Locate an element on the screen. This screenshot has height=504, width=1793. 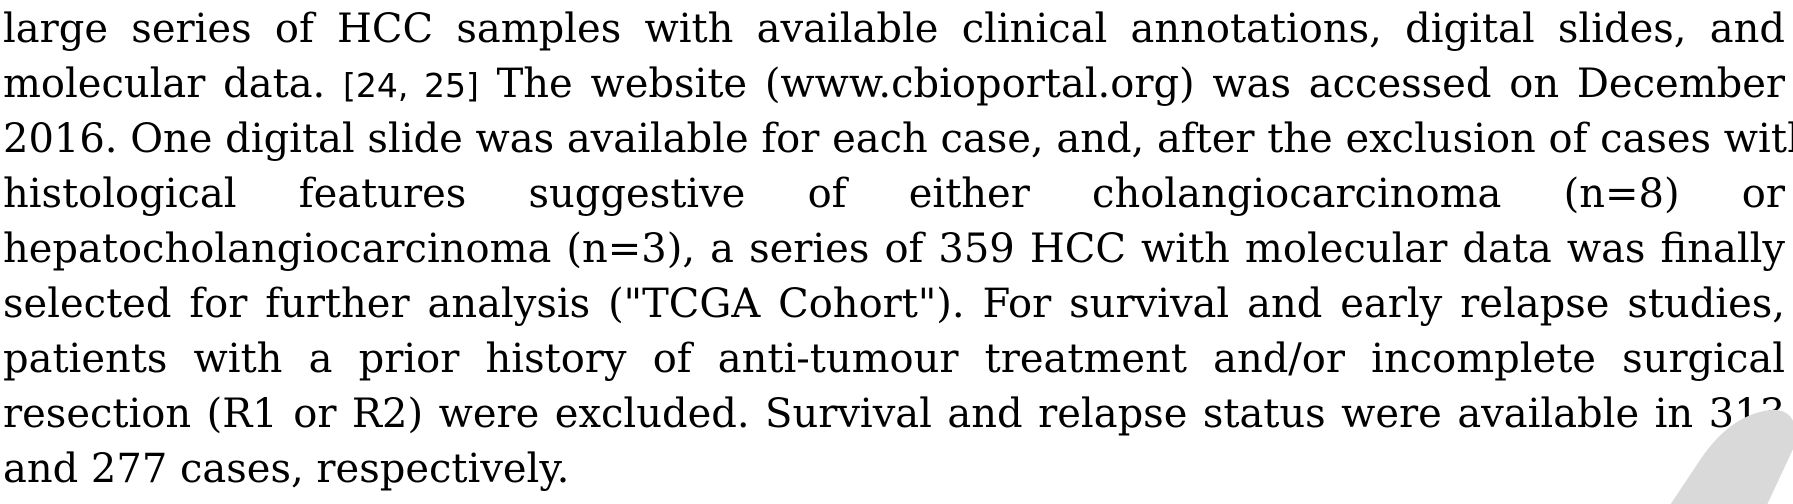
paragraph-line-9: and 277 cases, respectively. is located at coordinates (286, 469).